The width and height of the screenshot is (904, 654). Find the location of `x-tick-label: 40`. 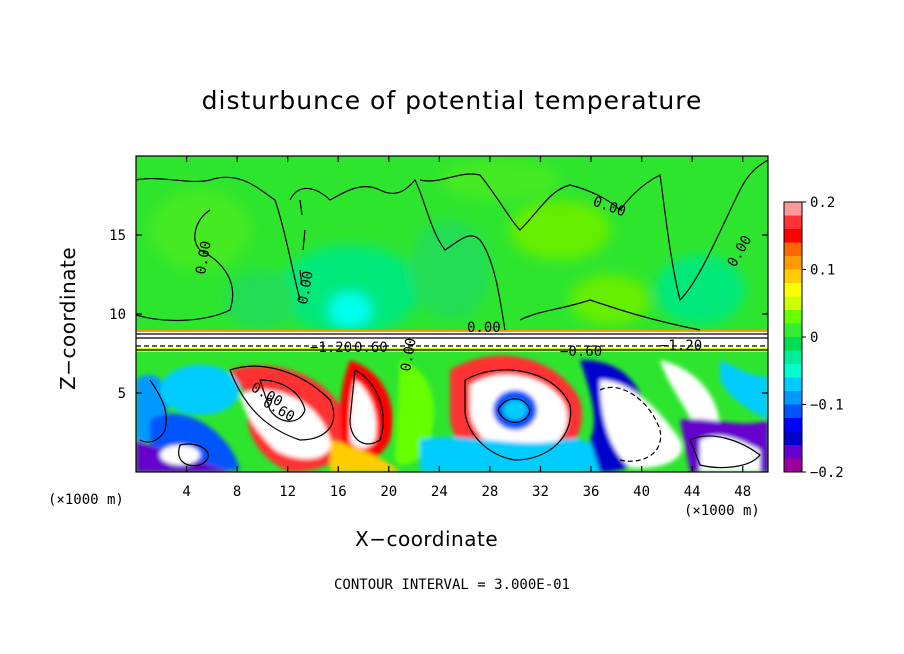

x-tick-label: 40 is located at coordinates (641, 492).